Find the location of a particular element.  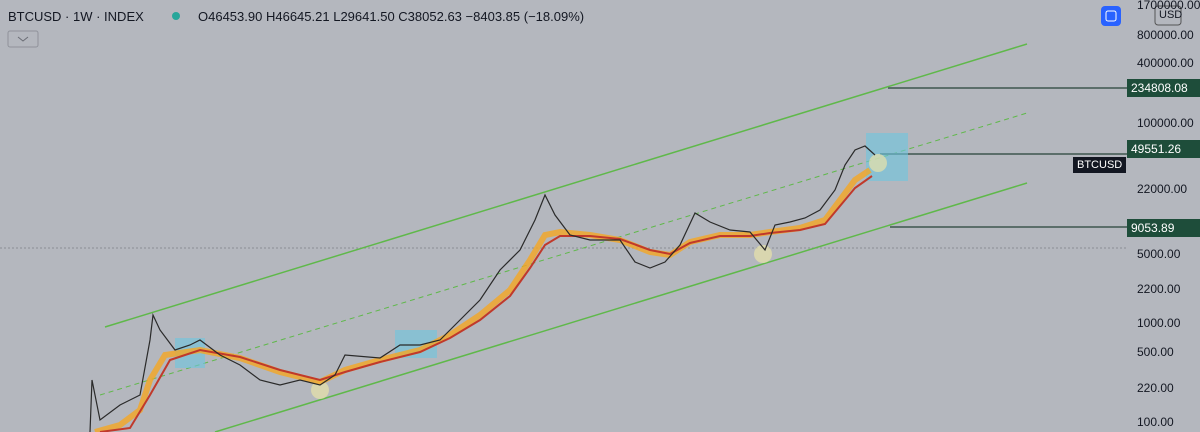

change: −8403.85 (−18.09%) is located at coordinates (525, 16).